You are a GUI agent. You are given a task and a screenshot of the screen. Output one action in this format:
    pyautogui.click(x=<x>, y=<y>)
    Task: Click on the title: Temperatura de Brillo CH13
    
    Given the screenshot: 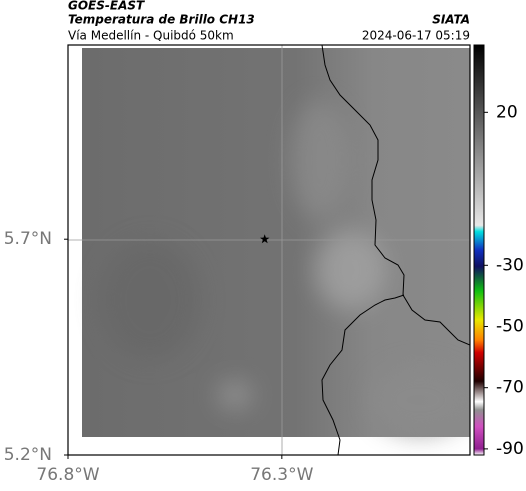 What is the action you would take?
    pyautogui.click(x=161, y=20)
    